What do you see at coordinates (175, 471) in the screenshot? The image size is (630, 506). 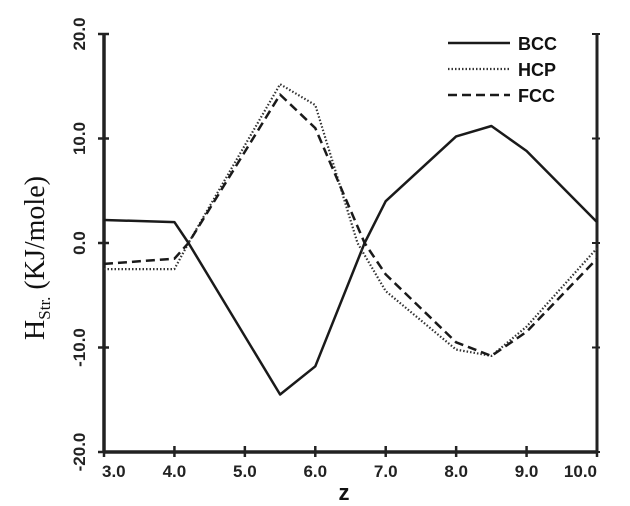 I see `x-tick-label: 4.0` at bounding box center [175, 471].